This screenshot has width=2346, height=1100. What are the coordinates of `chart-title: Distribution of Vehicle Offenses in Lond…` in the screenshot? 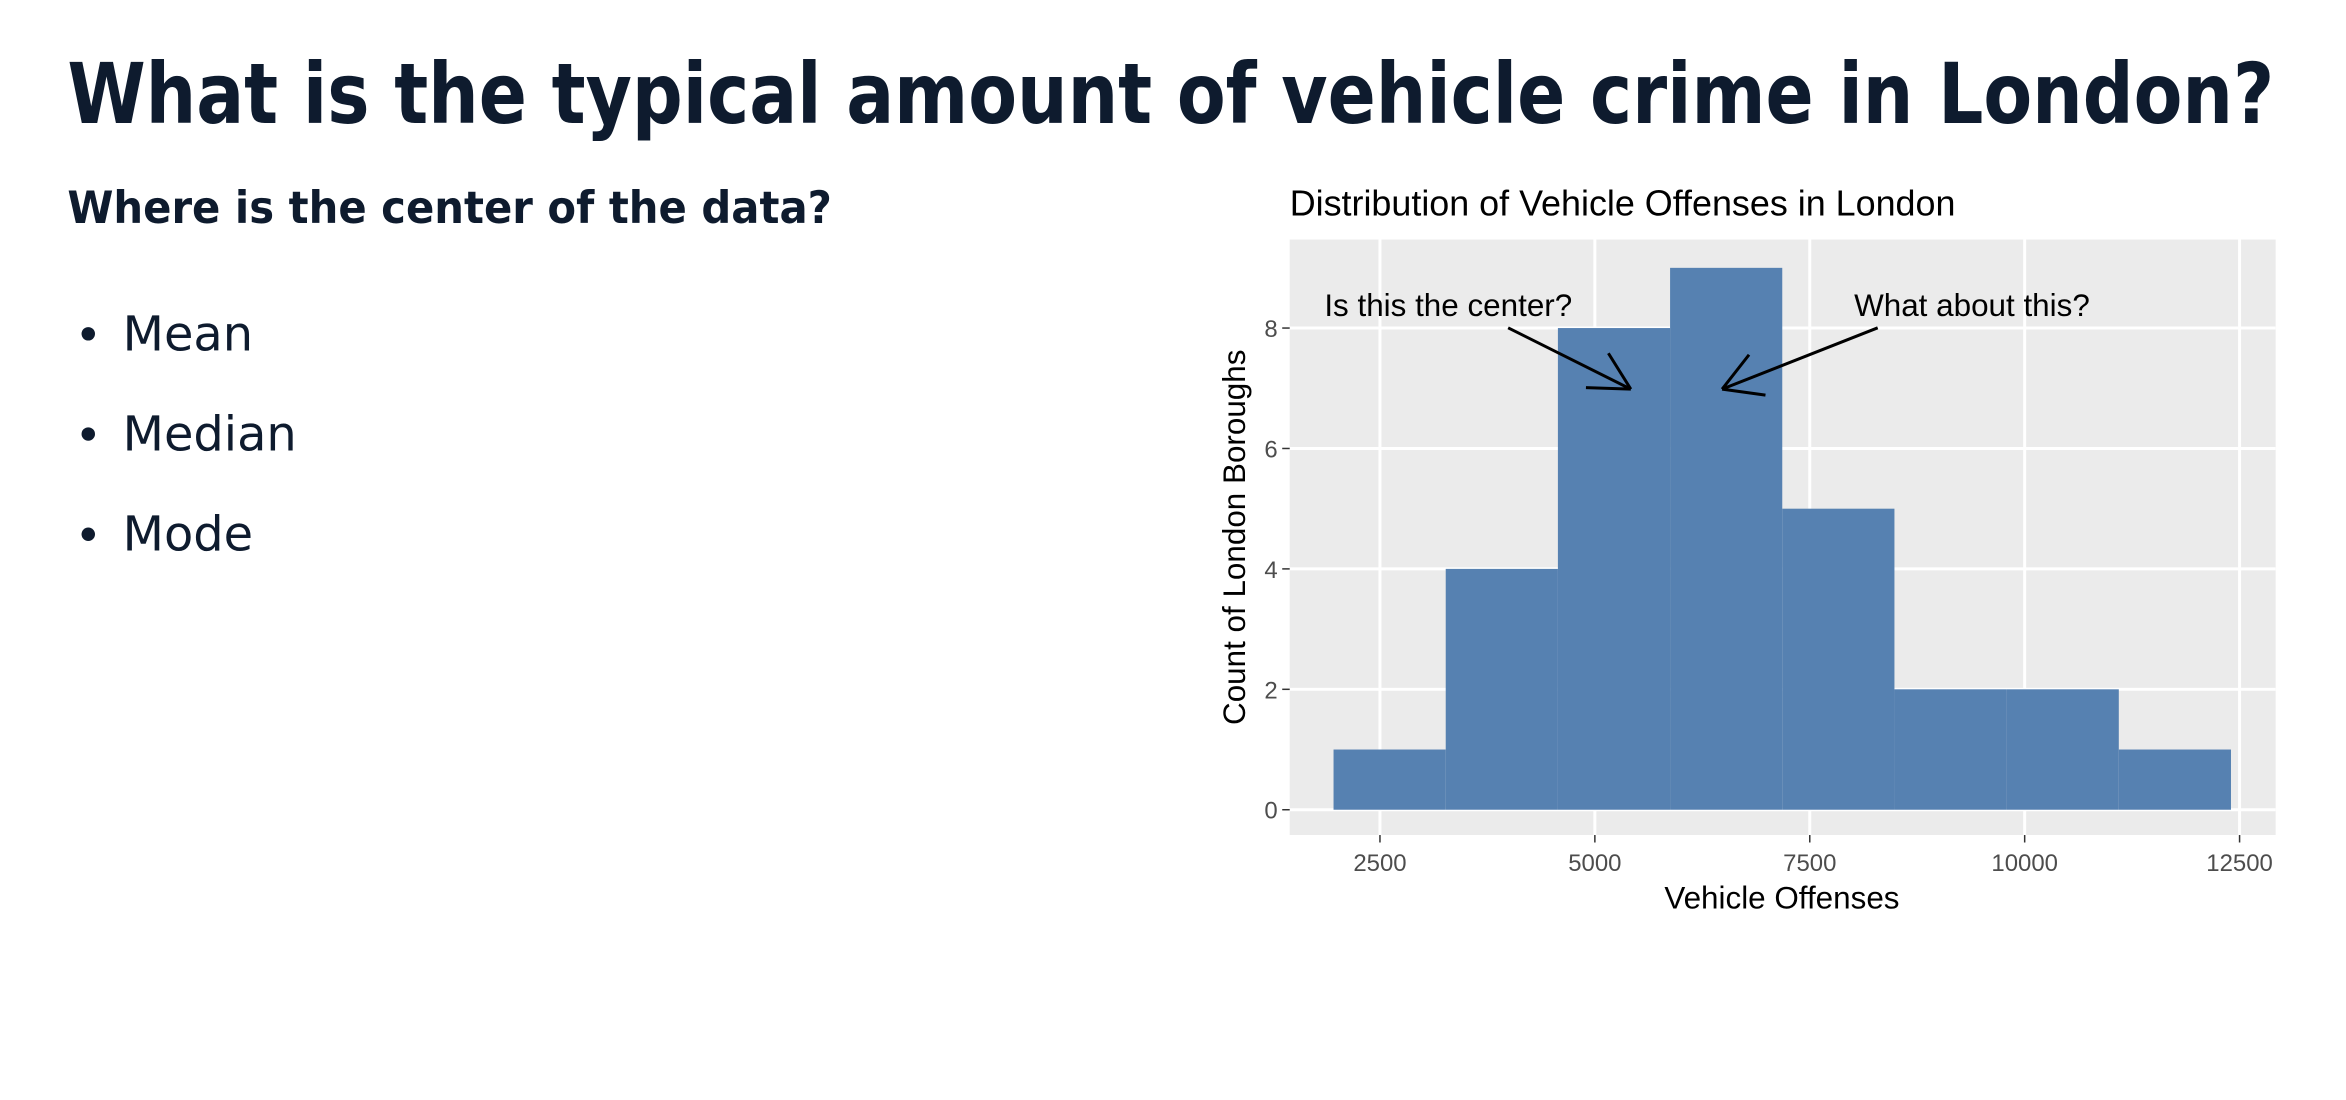 It's located at (1623, 204).